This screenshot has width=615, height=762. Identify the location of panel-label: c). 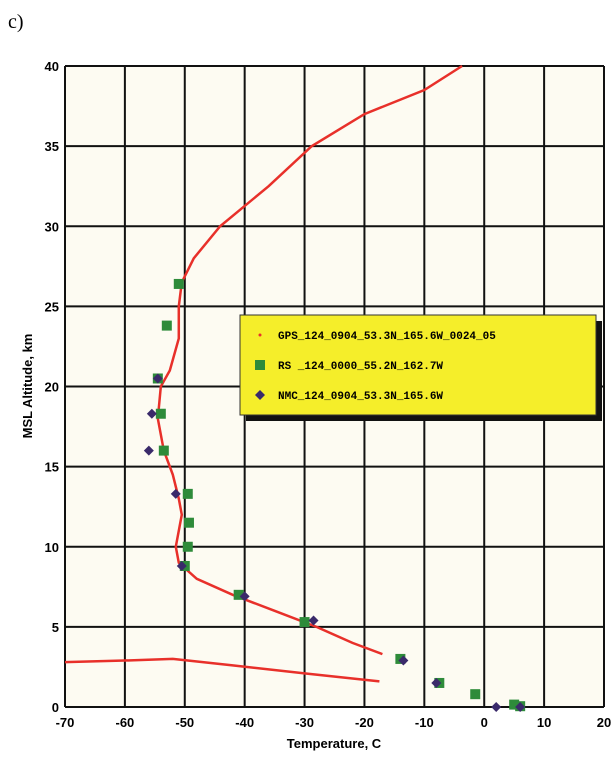
(16, 22).